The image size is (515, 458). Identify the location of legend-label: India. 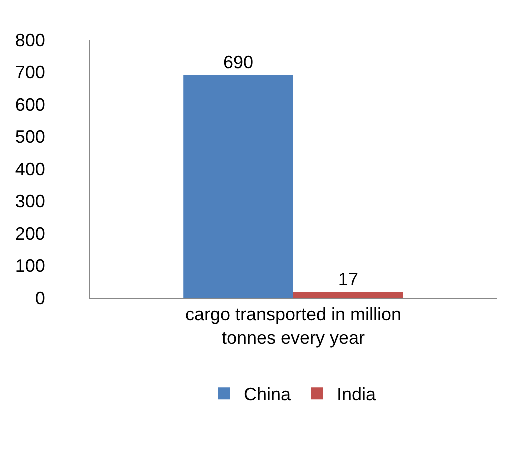
(357, 394).